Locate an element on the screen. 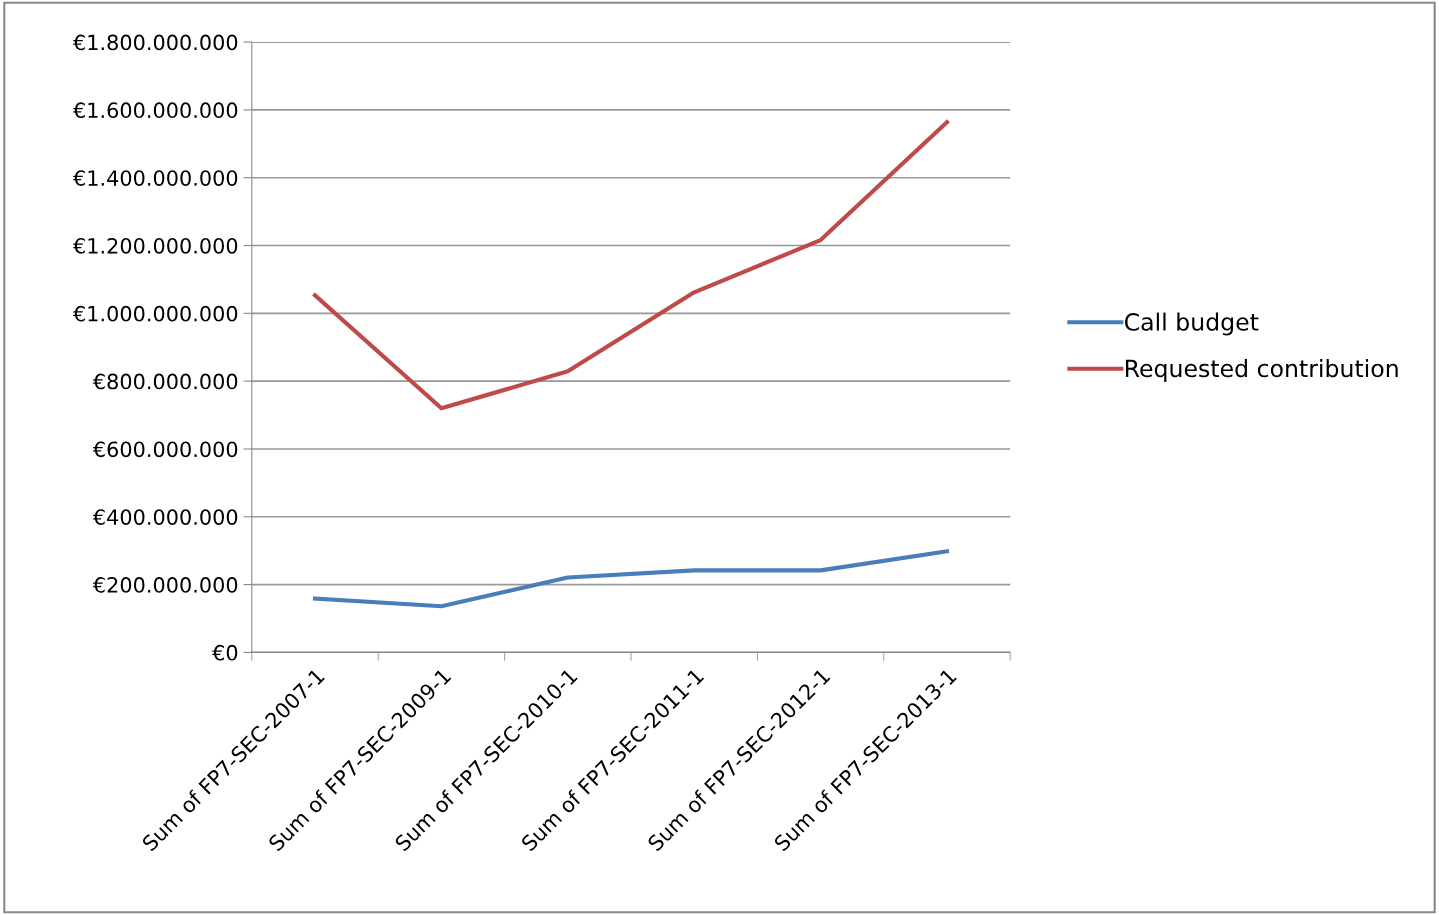 This screenshot has width=1439, height=915. y-tick-label: €1.600.000.000 is located at coordinates (155, 110).